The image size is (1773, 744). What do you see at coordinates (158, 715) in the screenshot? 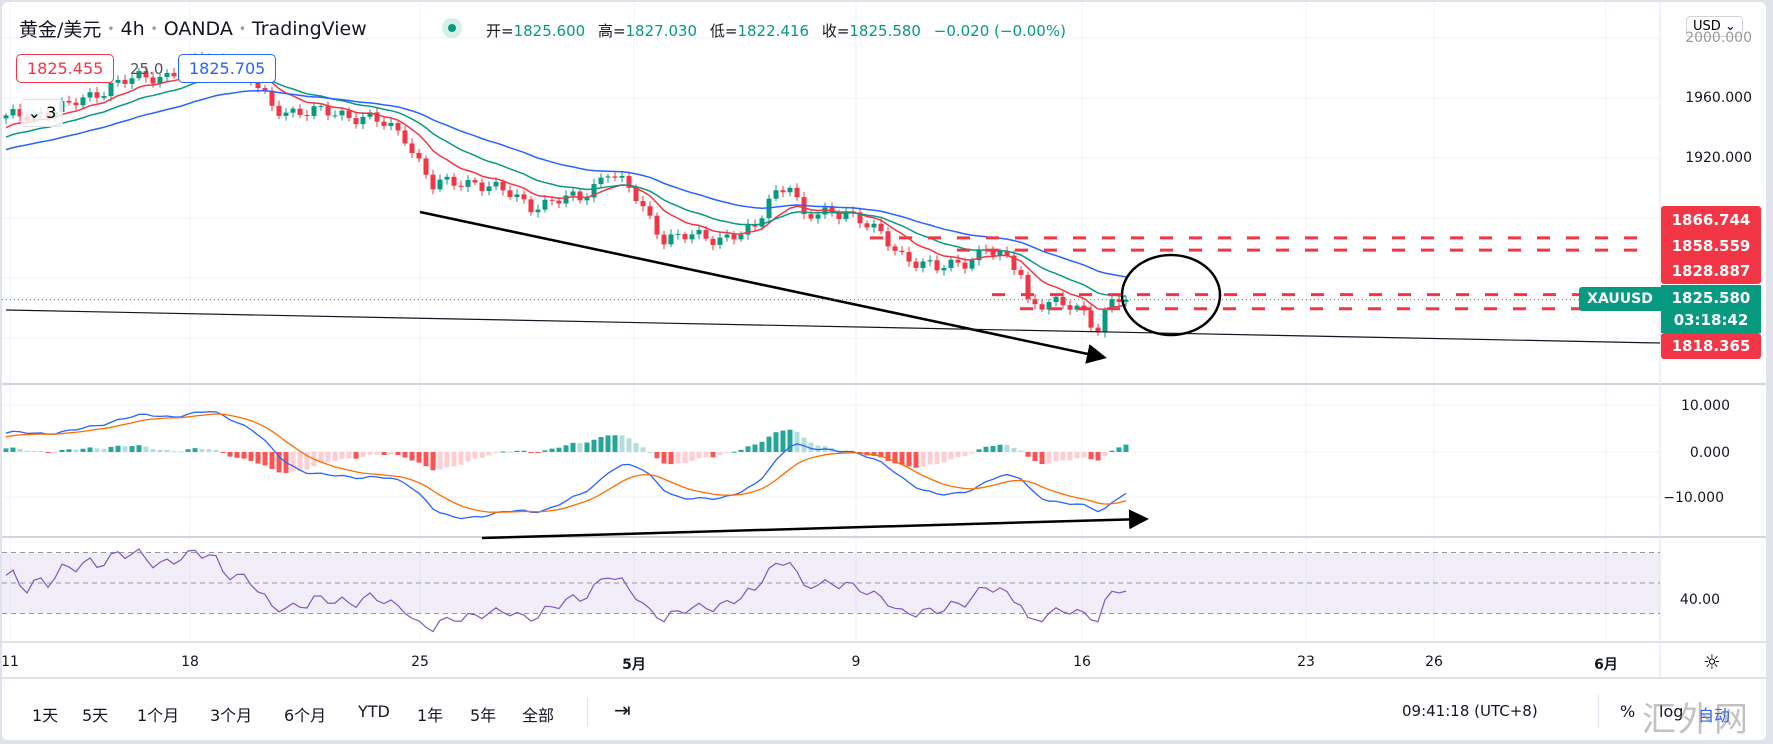
I see `range-button: 1个月` at bounding box center [158, 715].